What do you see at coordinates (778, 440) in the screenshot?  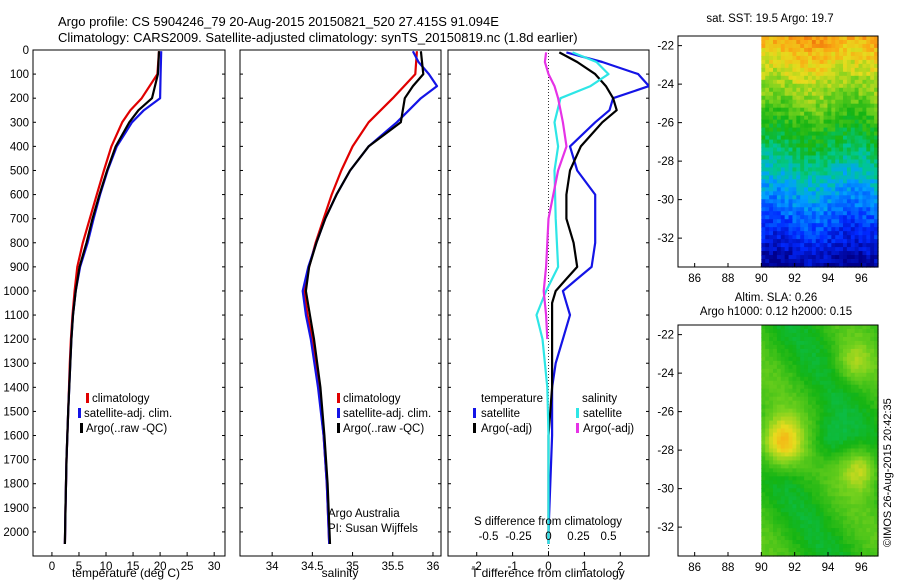 I see `sla-map-frame` at bounding box center [778, 440].